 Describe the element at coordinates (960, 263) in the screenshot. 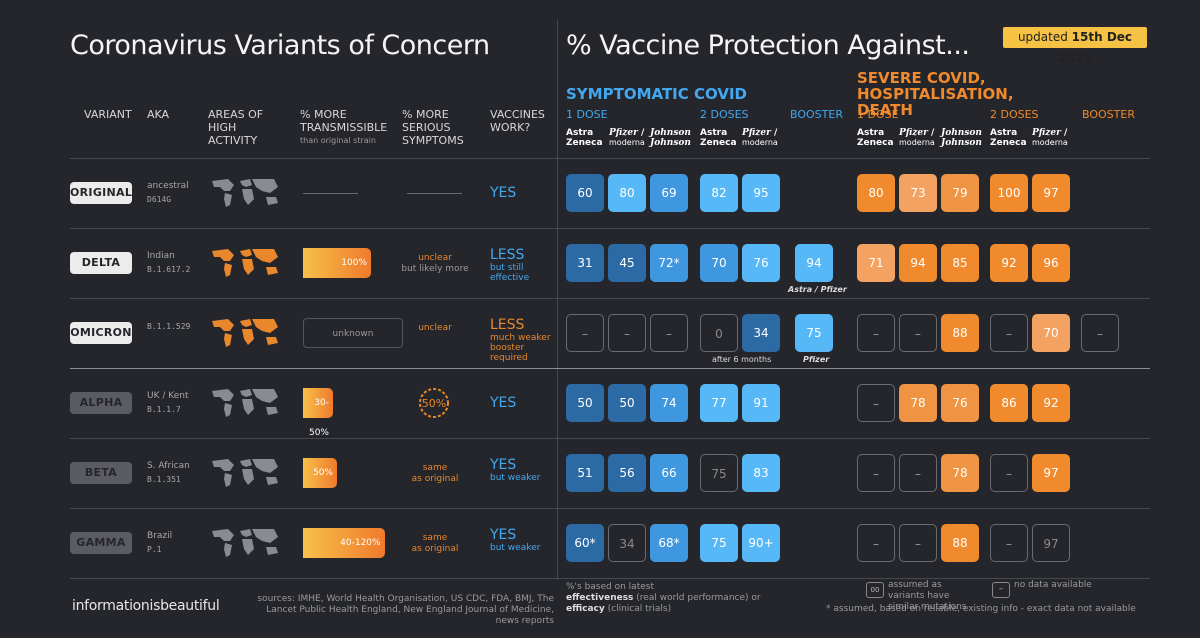

I see `sev-1dose-cell: 85` at that location.